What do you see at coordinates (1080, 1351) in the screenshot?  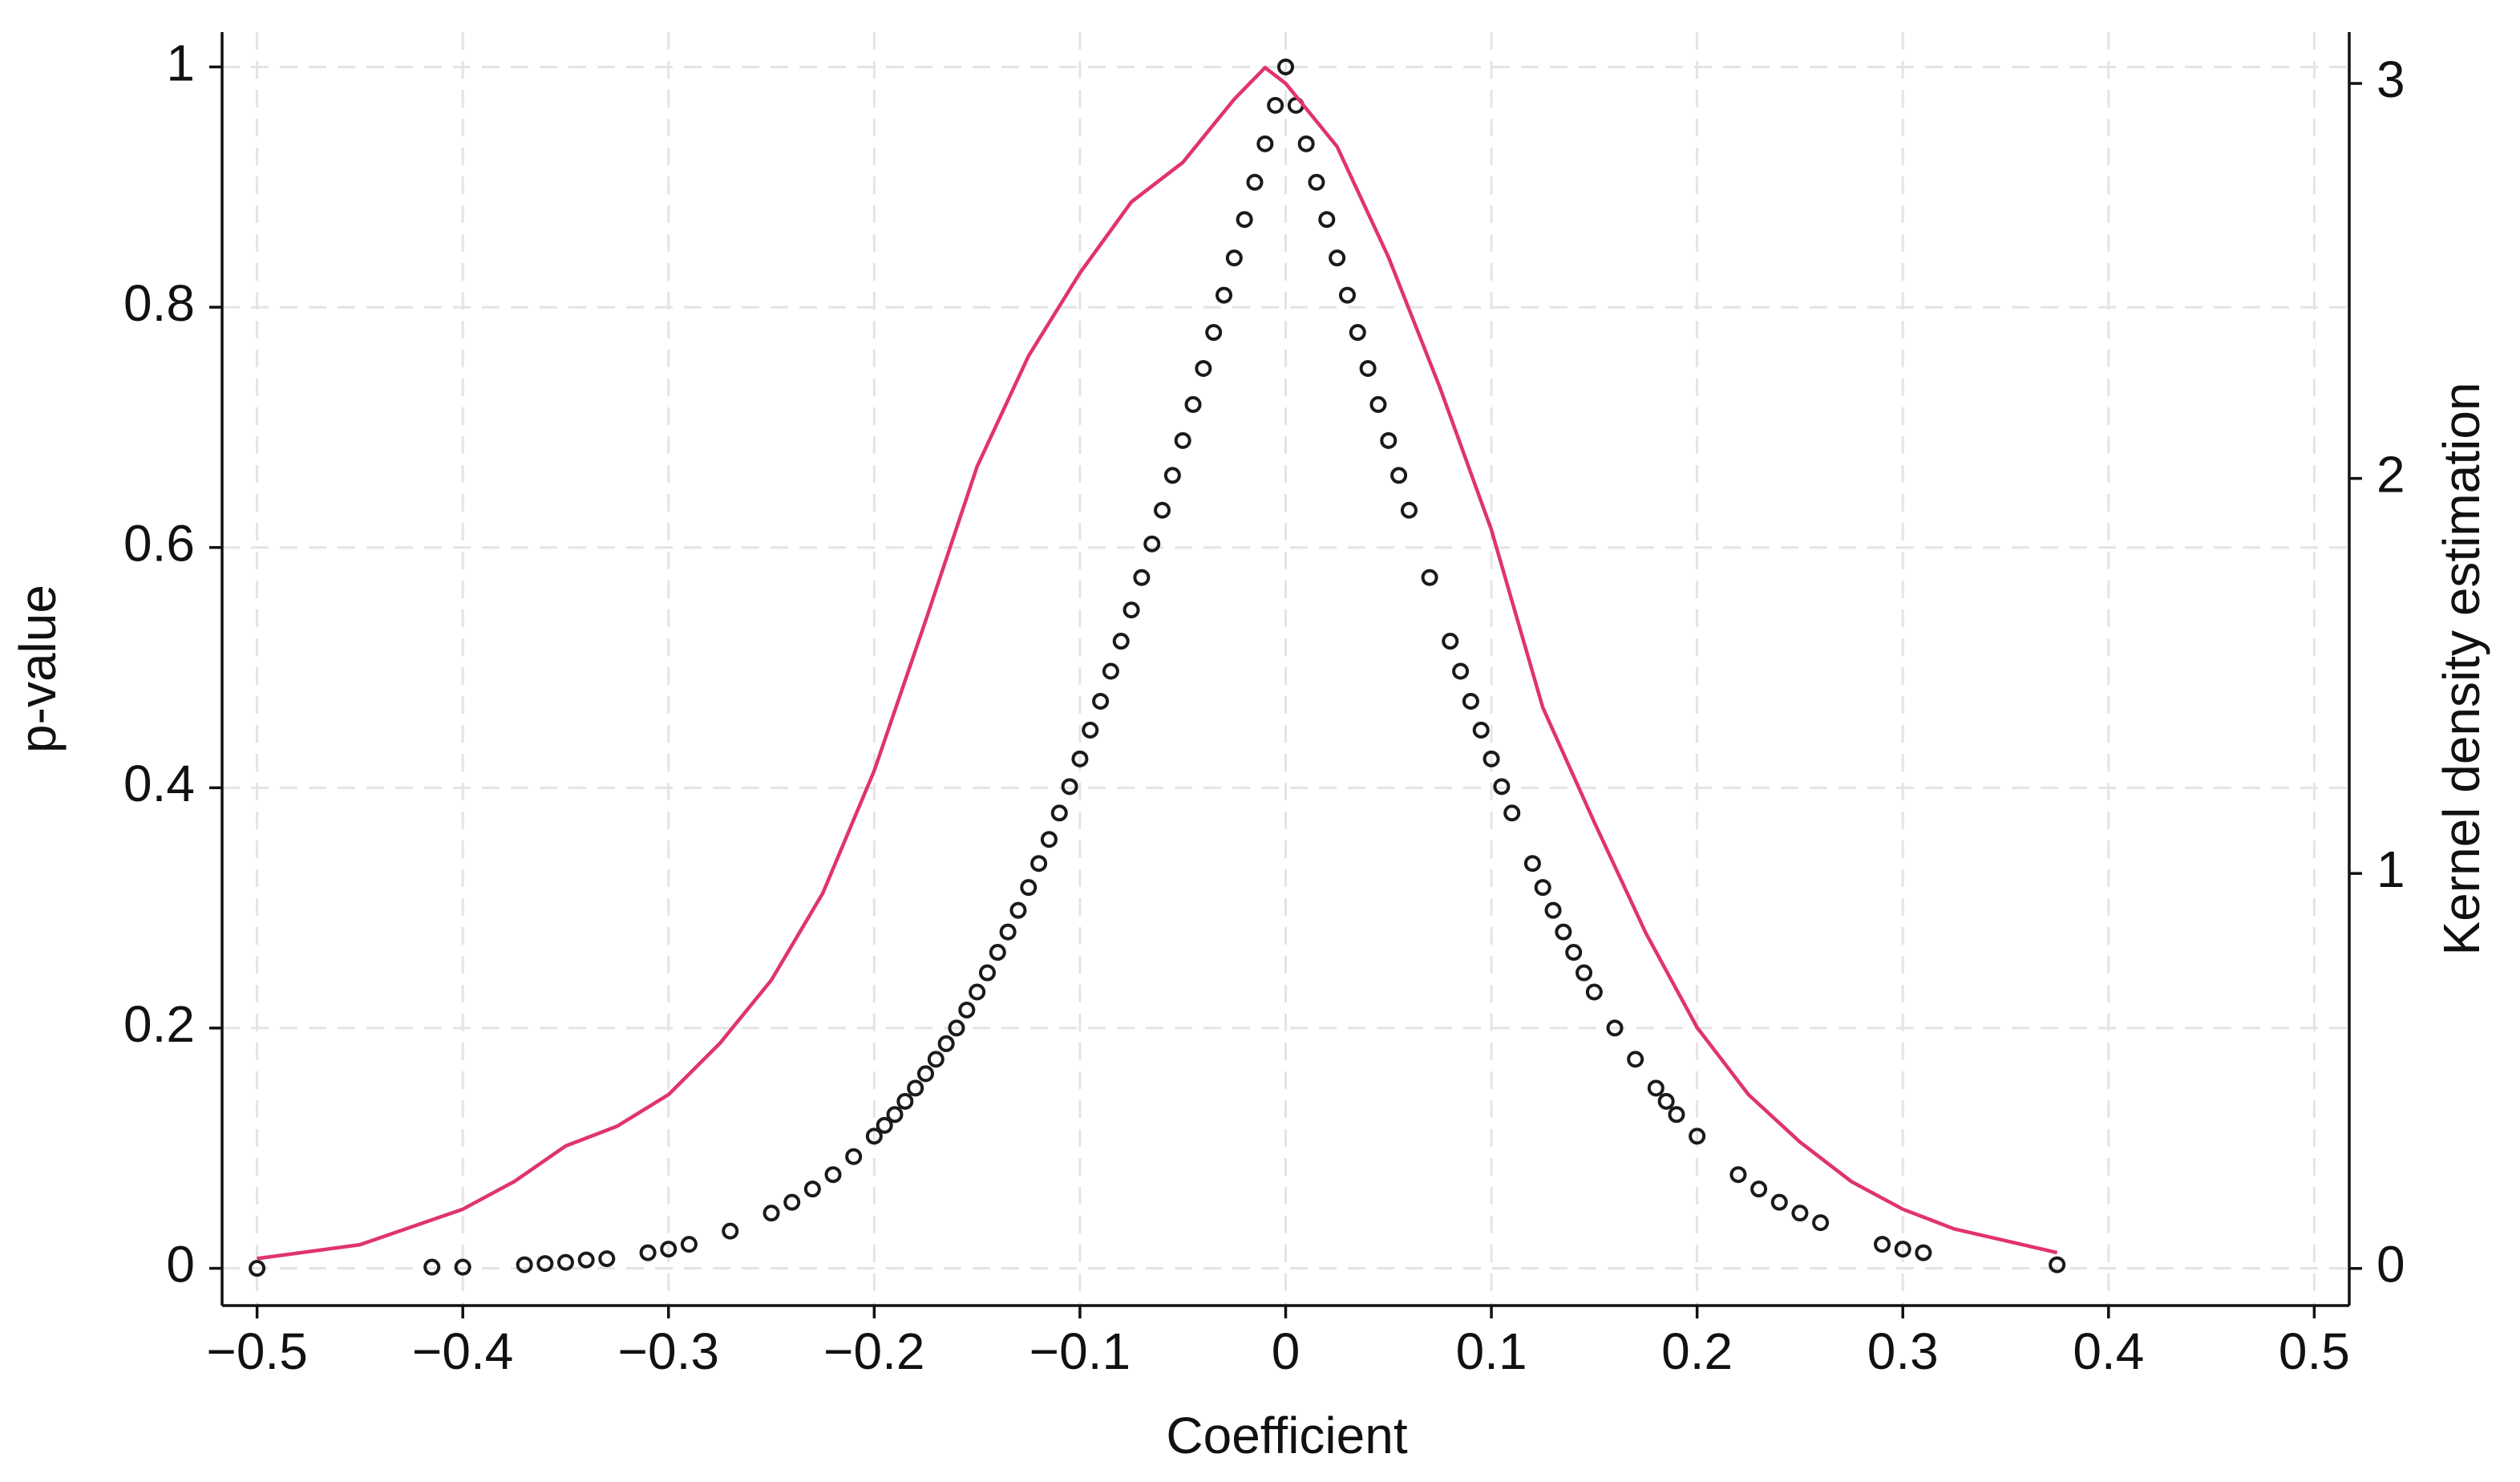 I see `x-tick-label: −0.1` at bounding box center [1080, 1351].